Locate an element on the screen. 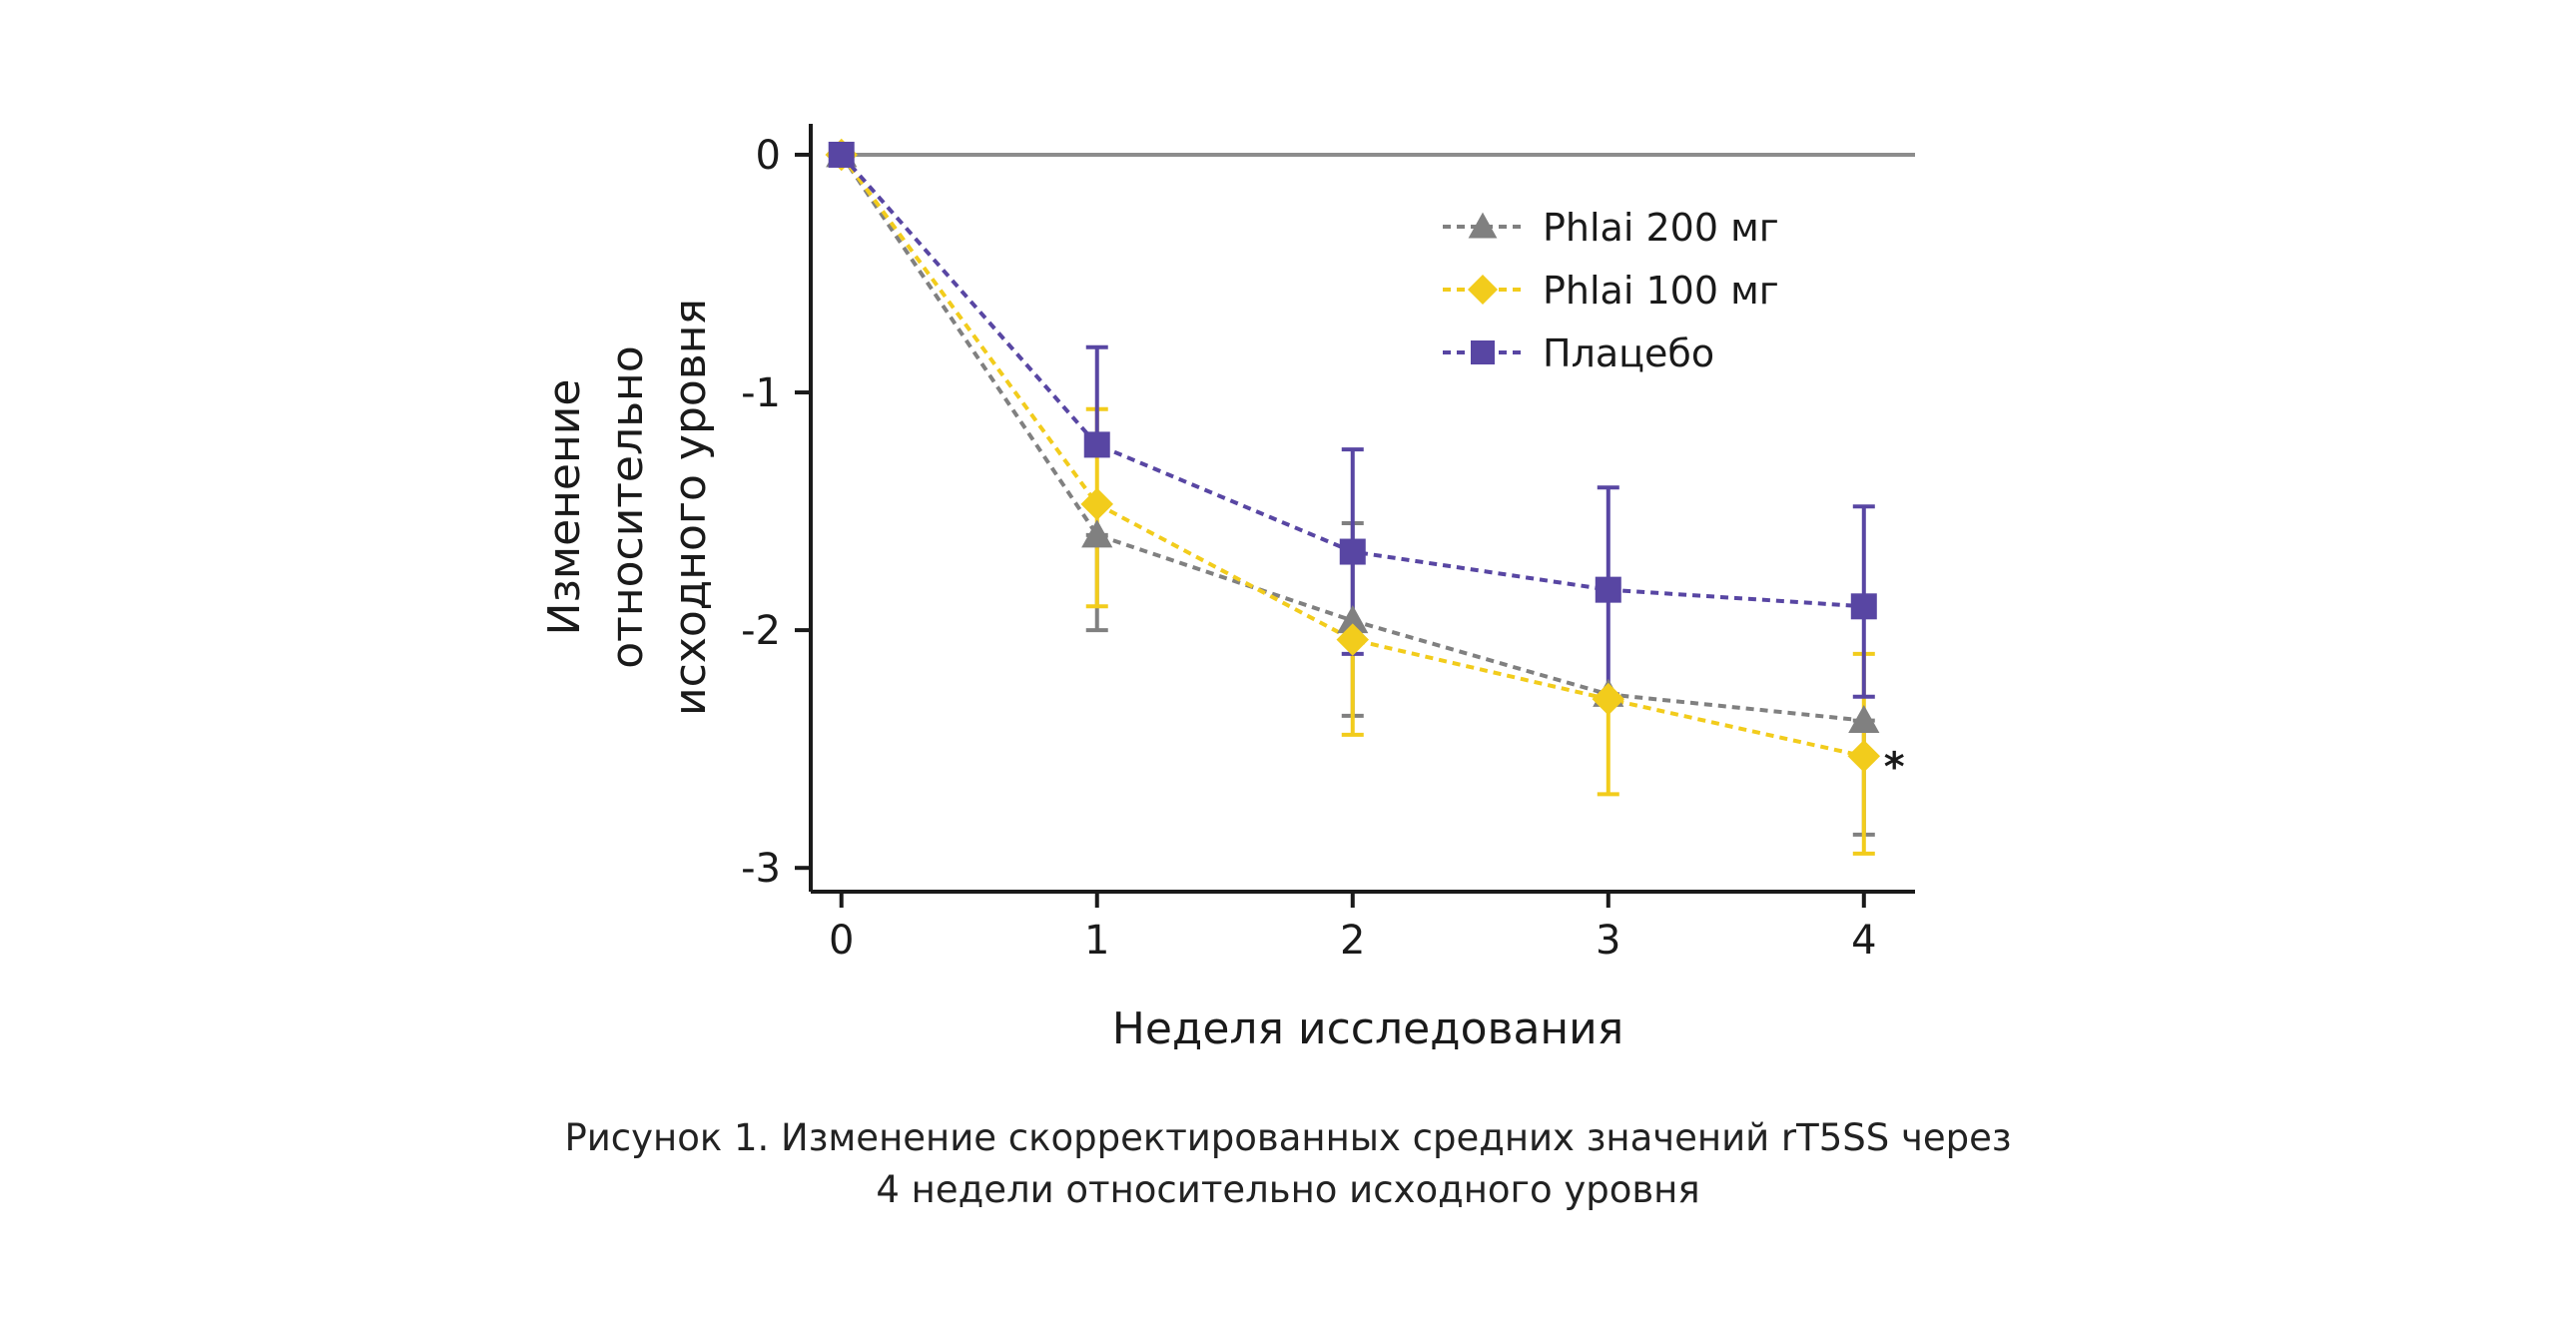  legend-label-phlai-100: Phlai 100 мг is located at coordinates (1661, 291).